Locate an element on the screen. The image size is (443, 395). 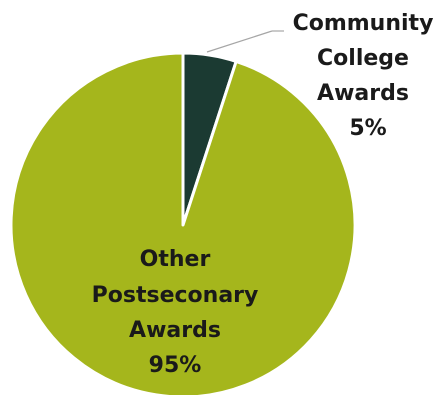
other-value-label: 95% is located at coordinates (175, 365).